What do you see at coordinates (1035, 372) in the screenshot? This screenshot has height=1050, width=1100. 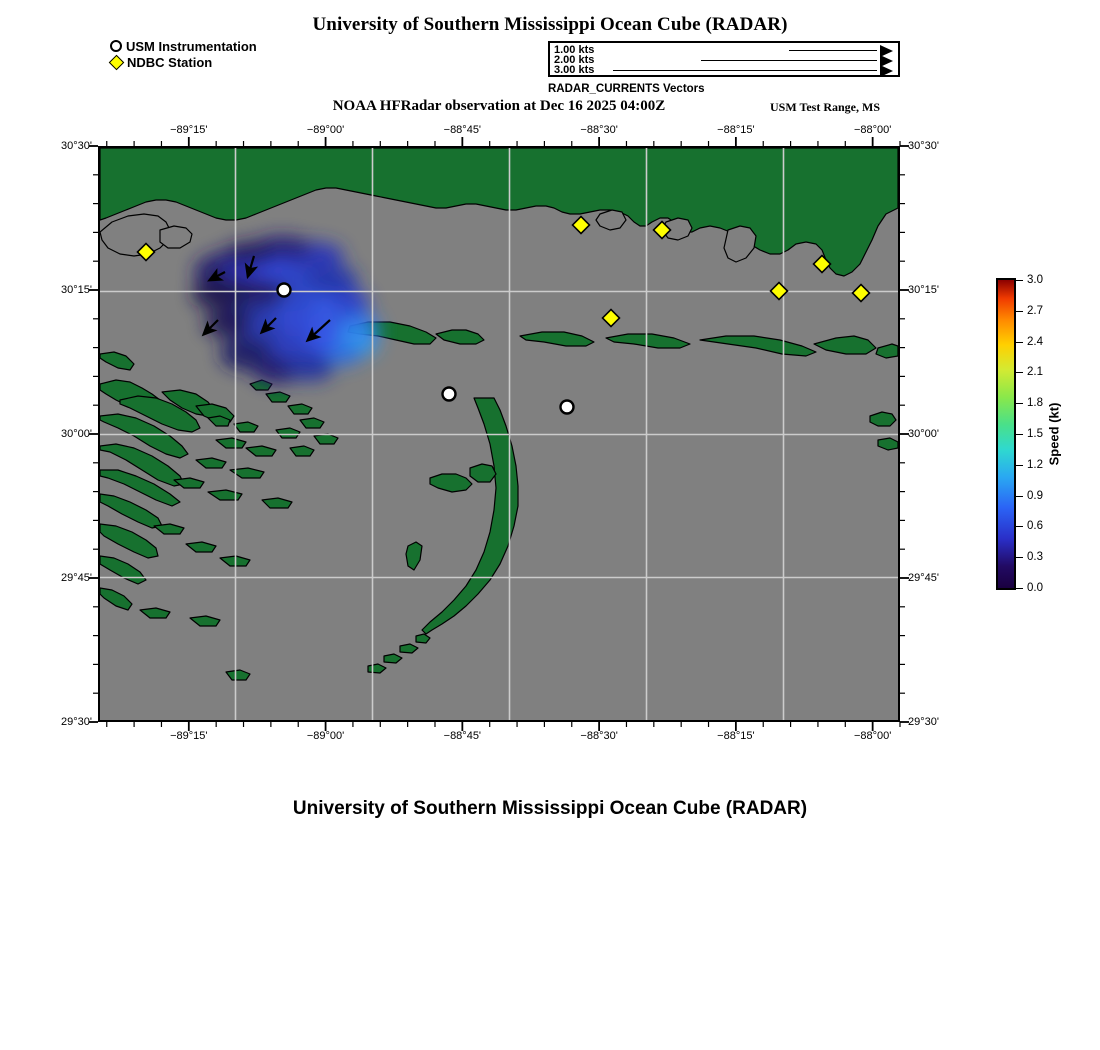 I see `colorbar-tick-label: 2.1` at bounding box center [1035, 372].